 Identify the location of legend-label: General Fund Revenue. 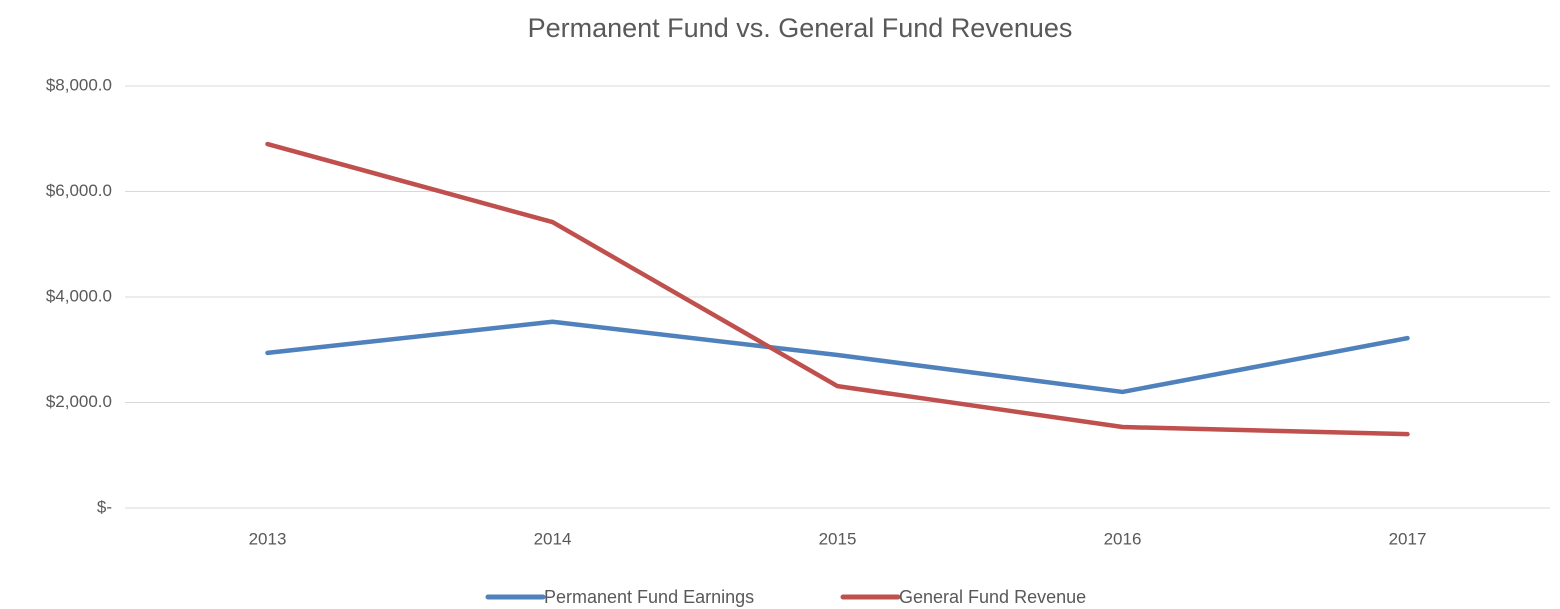
(992, 597).